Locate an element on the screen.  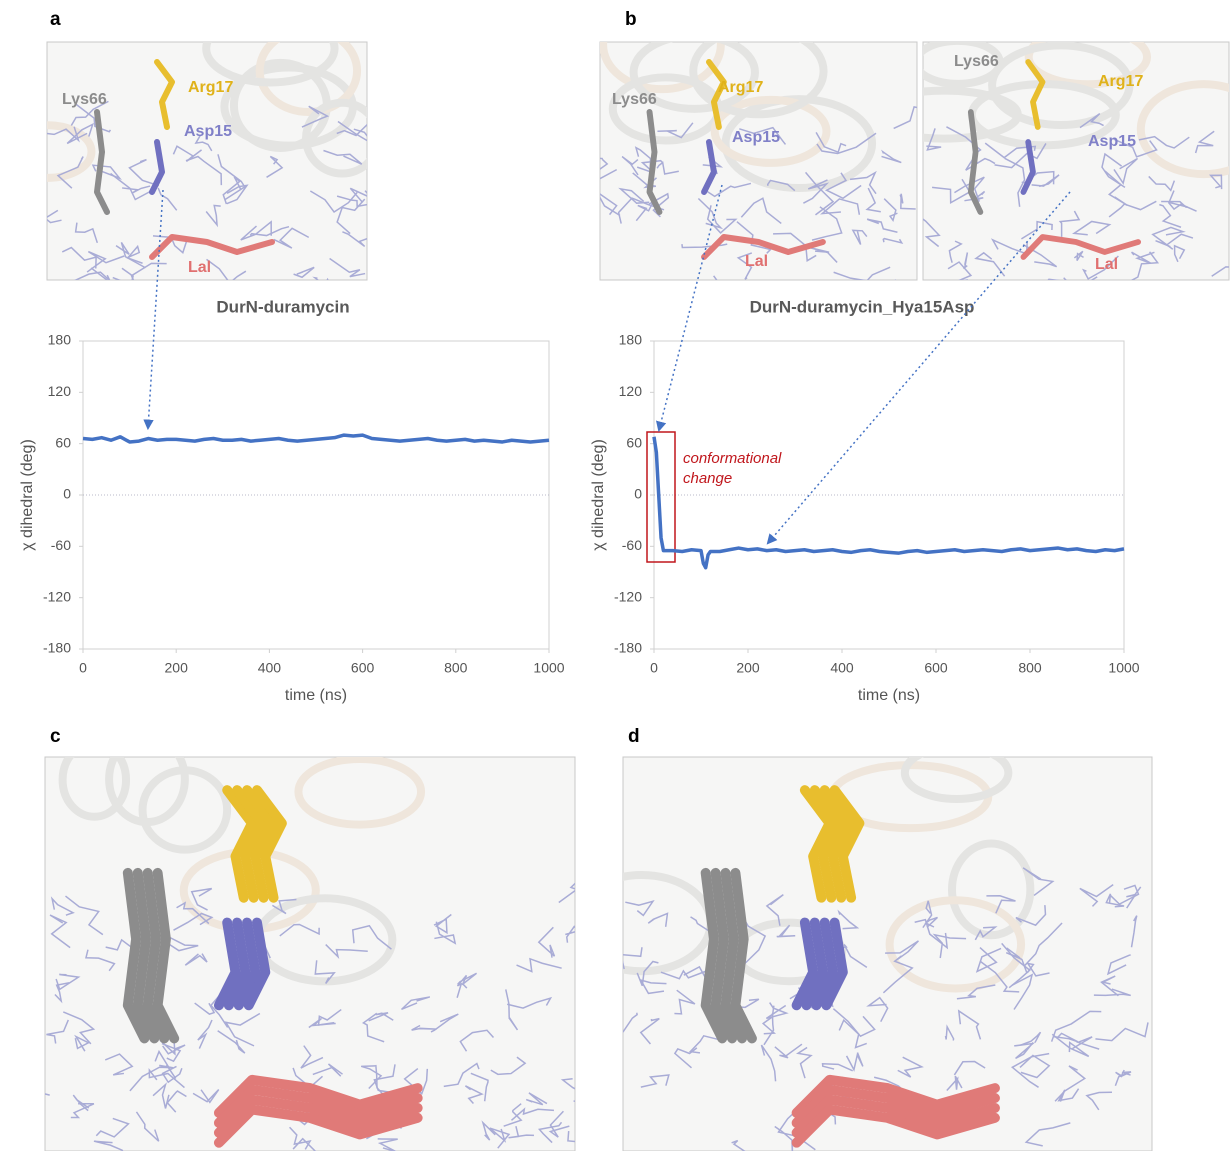
residue-label: Lal is located at coordinates (1106, 264).